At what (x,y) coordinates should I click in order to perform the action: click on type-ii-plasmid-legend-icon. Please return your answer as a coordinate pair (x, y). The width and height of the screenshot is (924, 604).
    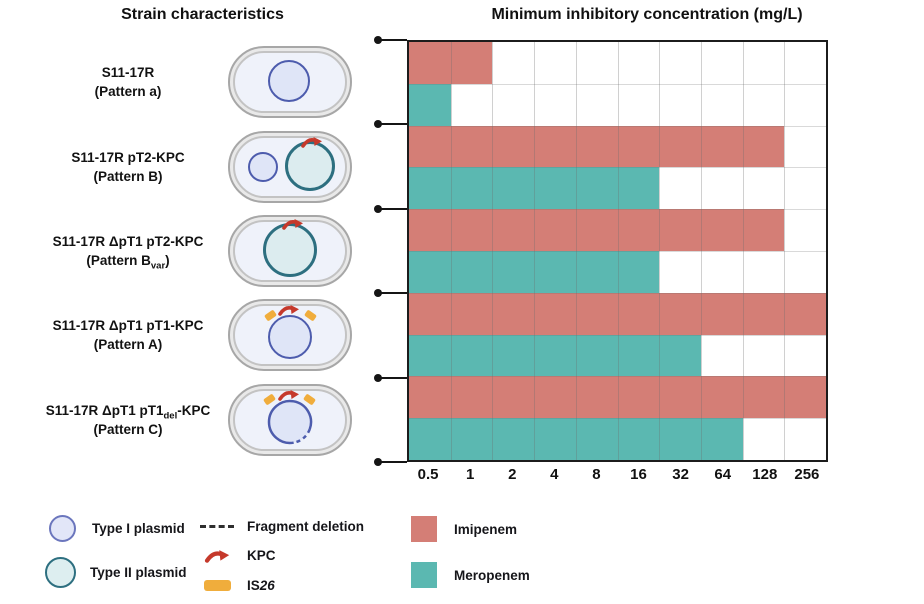
    Looking at the image, I should click on (60, 572).